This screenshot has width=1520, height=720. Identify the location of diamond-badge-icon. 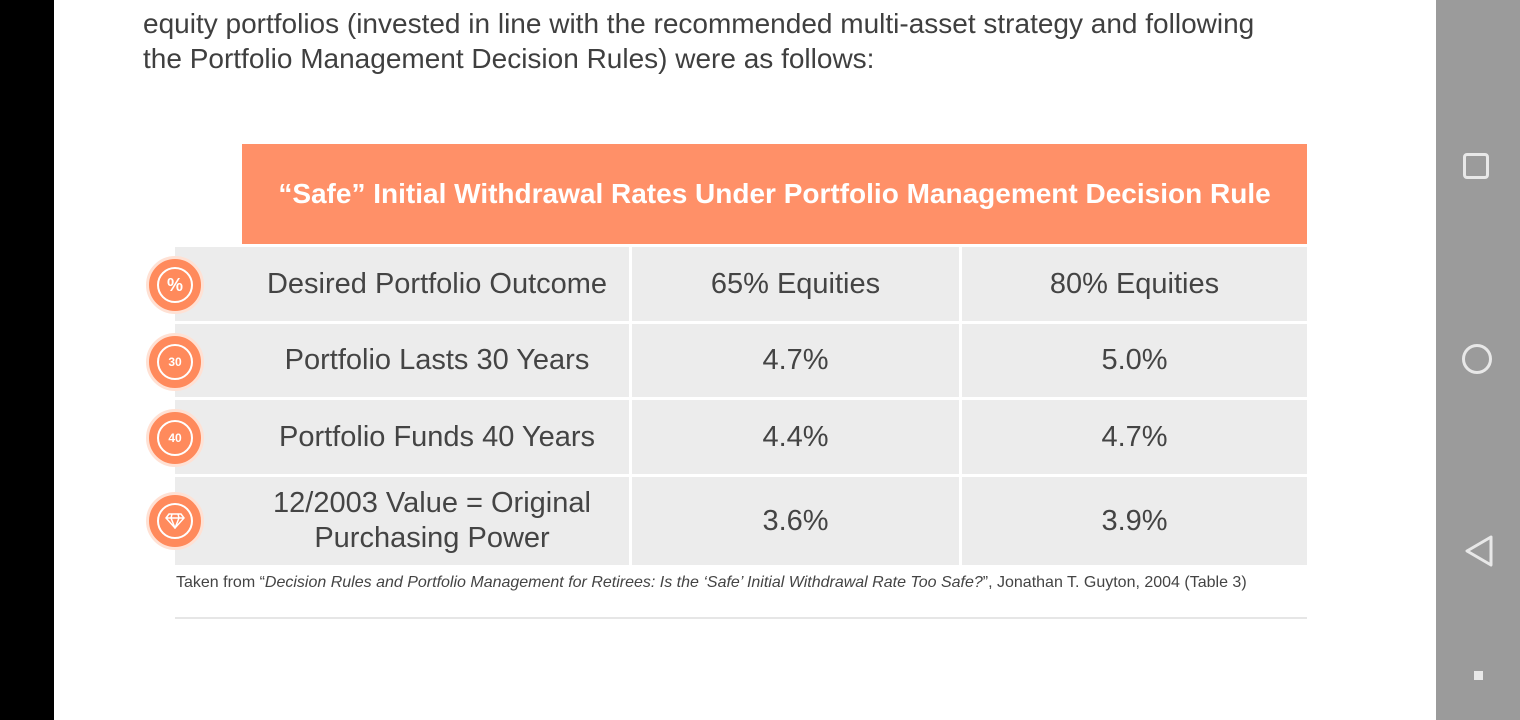
(175, 521).